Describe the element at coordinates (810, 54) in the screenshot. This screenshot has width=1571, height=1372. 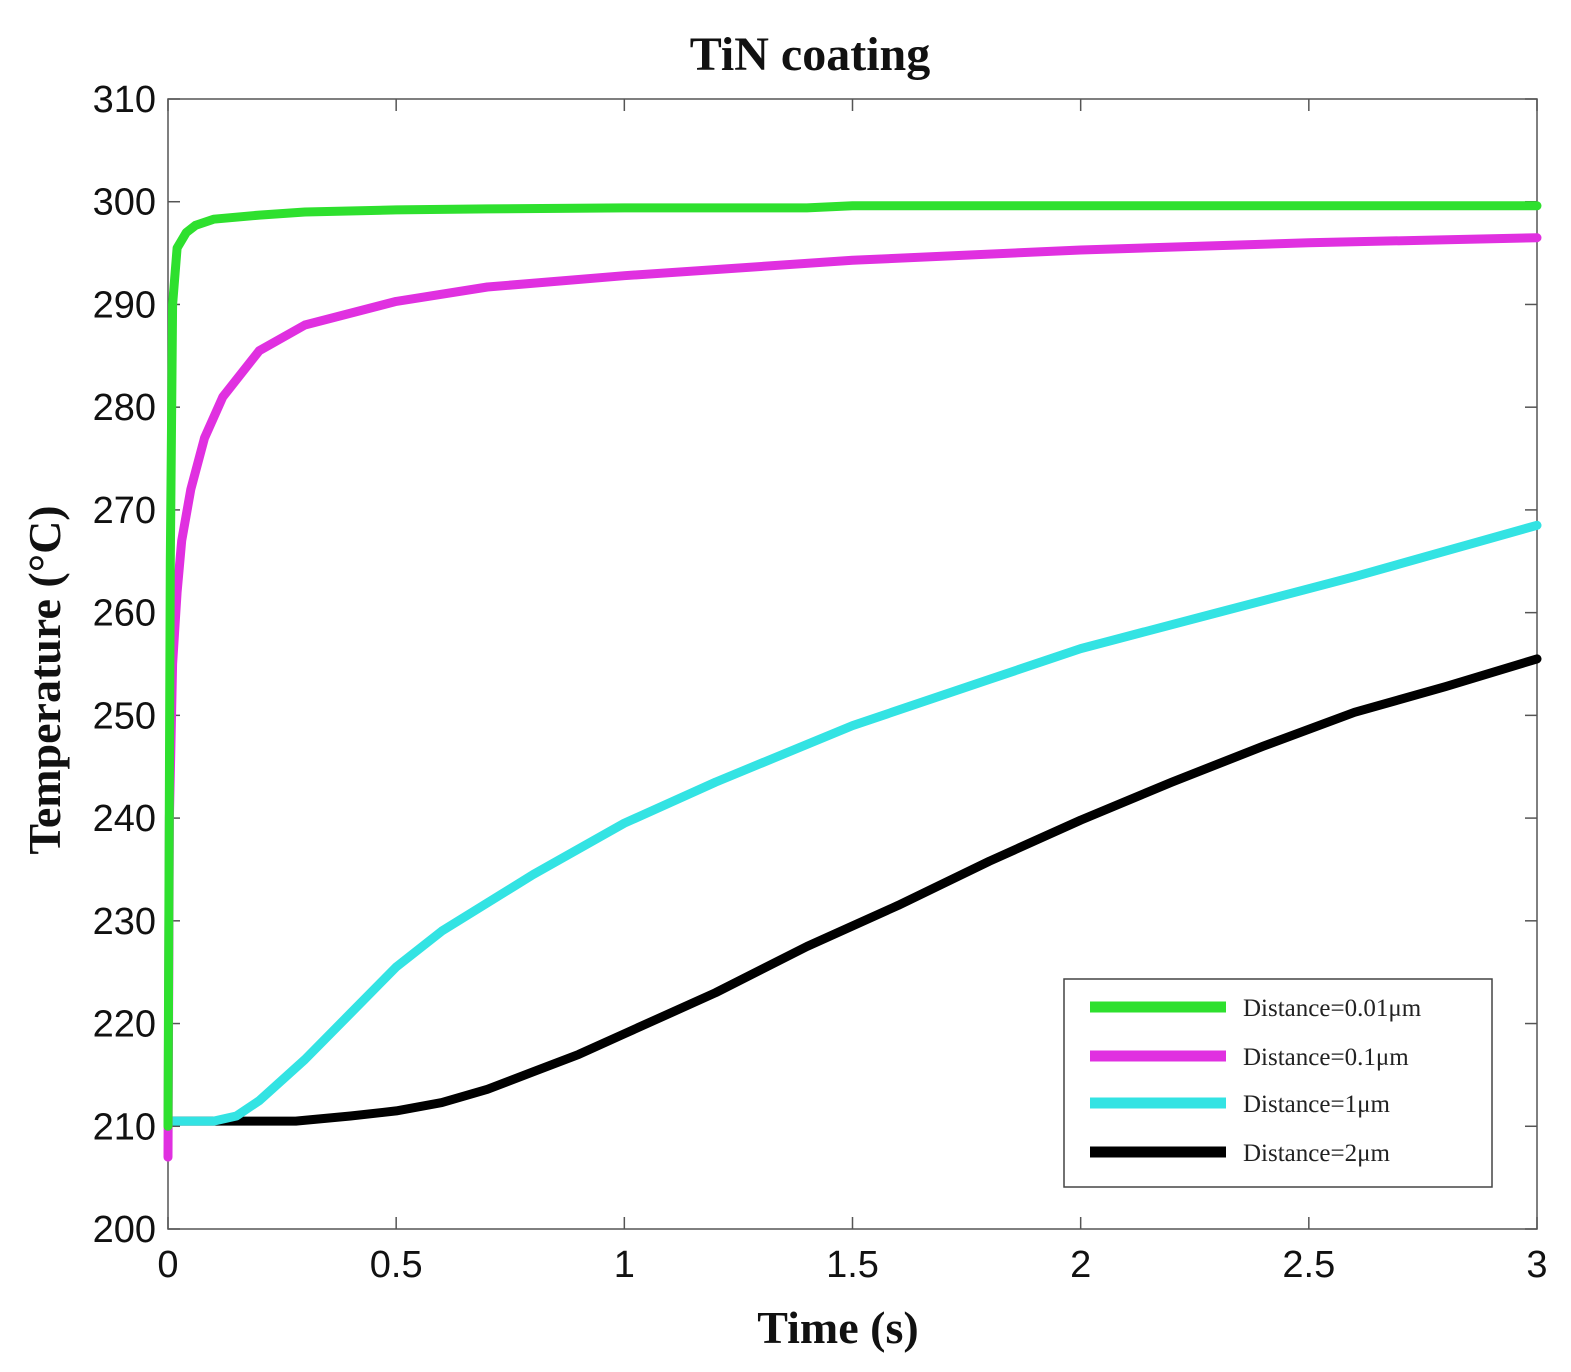
I see `chart-title: TiN coating` at that location.